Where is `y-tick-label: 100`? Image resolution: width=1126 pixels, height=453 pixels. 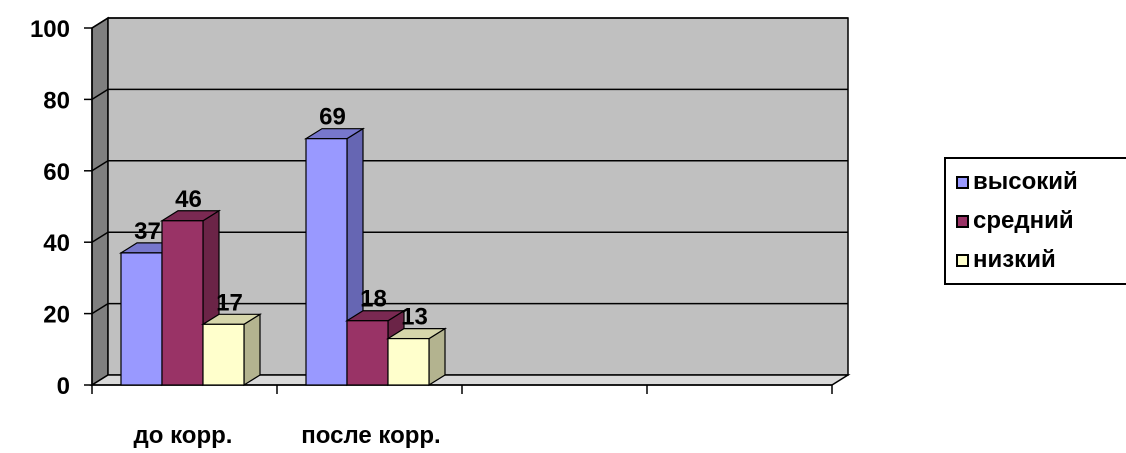 y-tick-label: 100 is located at coordinates (50, 29).